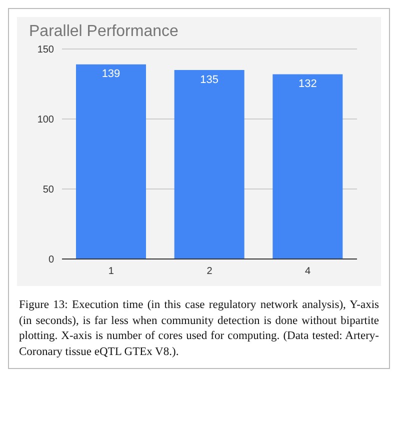 The width and height of the screenshot is (398, 435). I want to click on y-tick-label: 0, so click(51, 260).